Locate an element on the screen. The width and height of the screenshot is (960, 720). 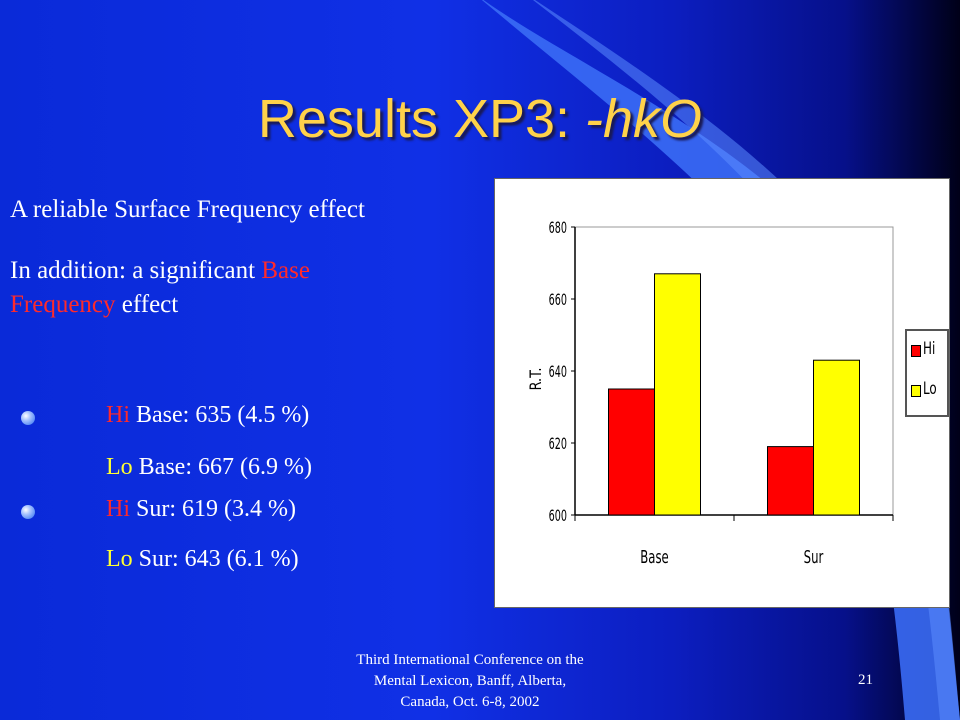
base-frequency-prefix: In addition: a significant is located at coordinates (136, 270).